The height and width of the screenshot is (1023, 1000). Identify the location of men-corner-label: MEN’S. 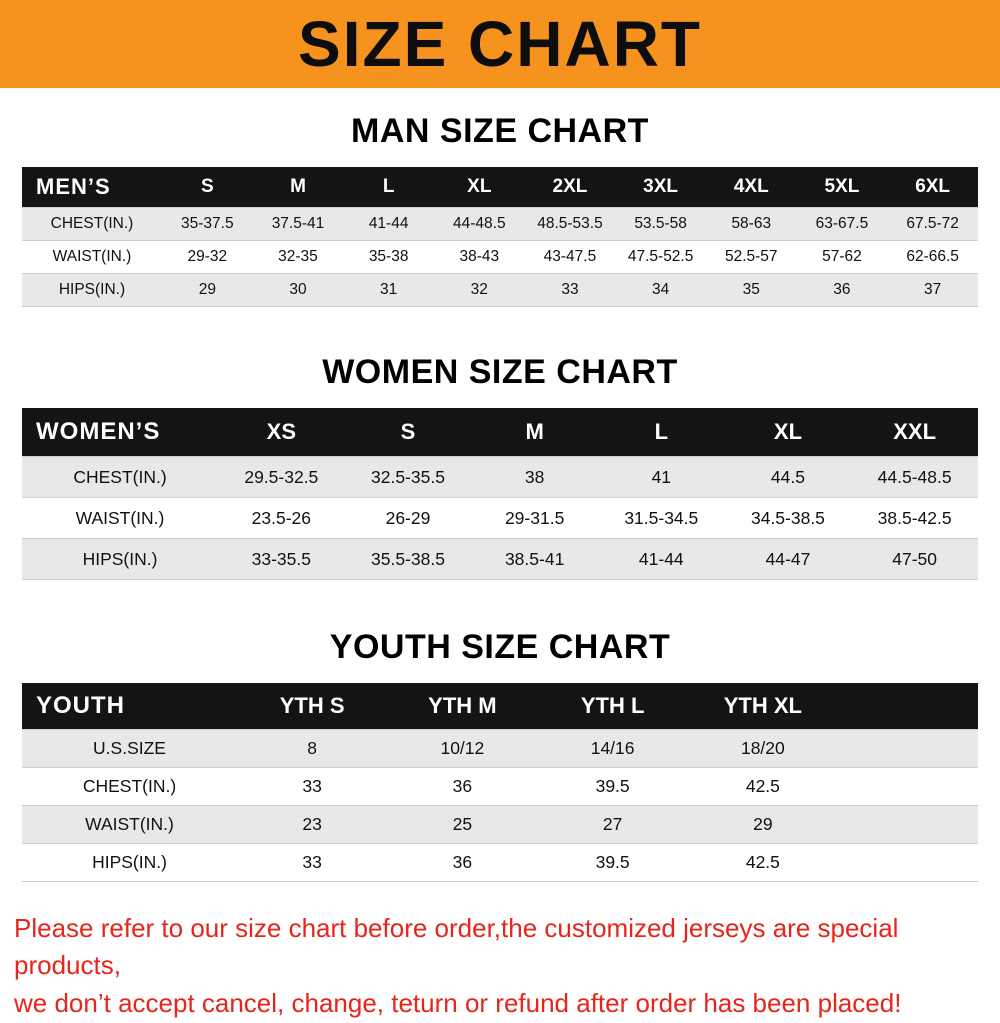
(92, 187).